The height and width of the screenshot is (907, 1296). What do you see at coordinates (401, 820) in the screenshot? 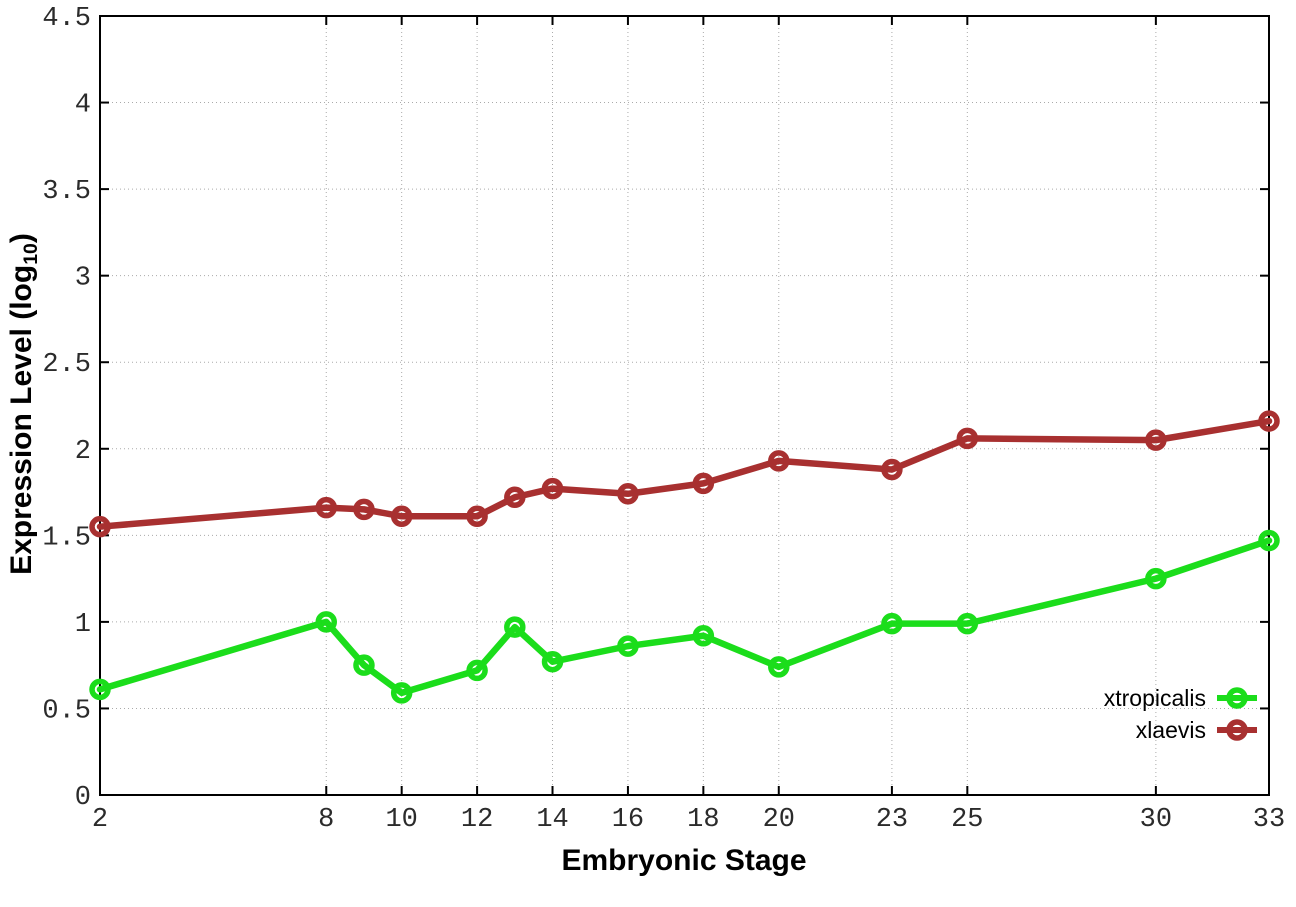
I see `x-tick-label: 10` at bounding box center [401, 820].